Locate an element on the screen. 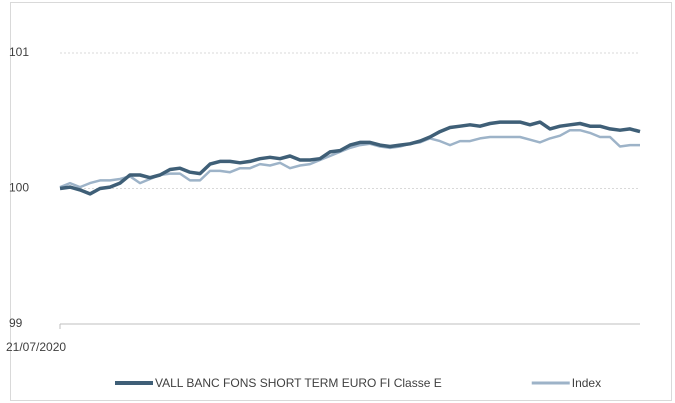 The width and height of the screenshot is (675, 403). y-tick-label: 100 is located at coordinates (19, 188).